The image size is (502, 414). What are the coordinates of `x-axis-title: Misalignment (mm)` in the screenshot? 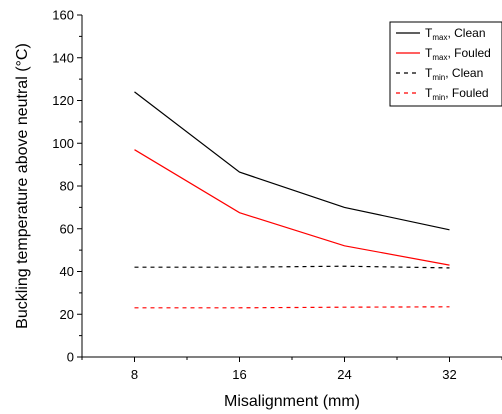 It's located at (292, 401).